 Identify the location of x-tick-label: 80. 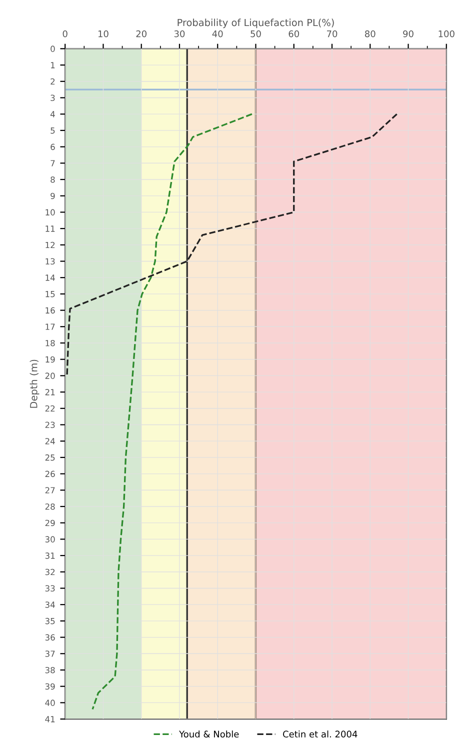
(370, 34).